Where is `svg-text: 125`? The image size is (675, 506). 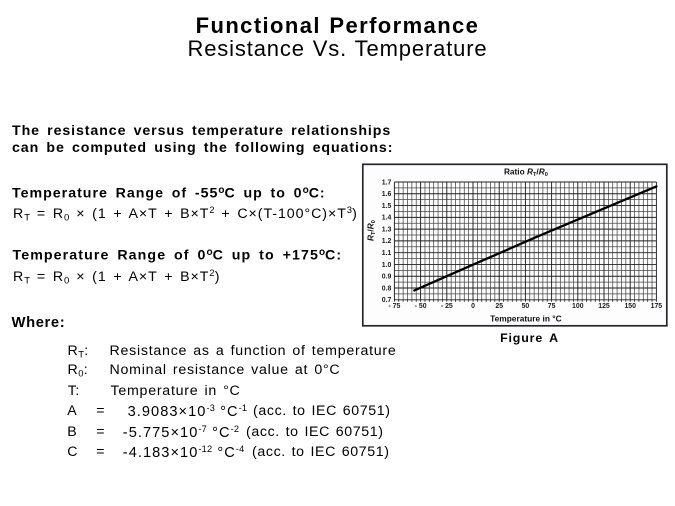
svg-text: 125 is located at coordinates (604, 306).